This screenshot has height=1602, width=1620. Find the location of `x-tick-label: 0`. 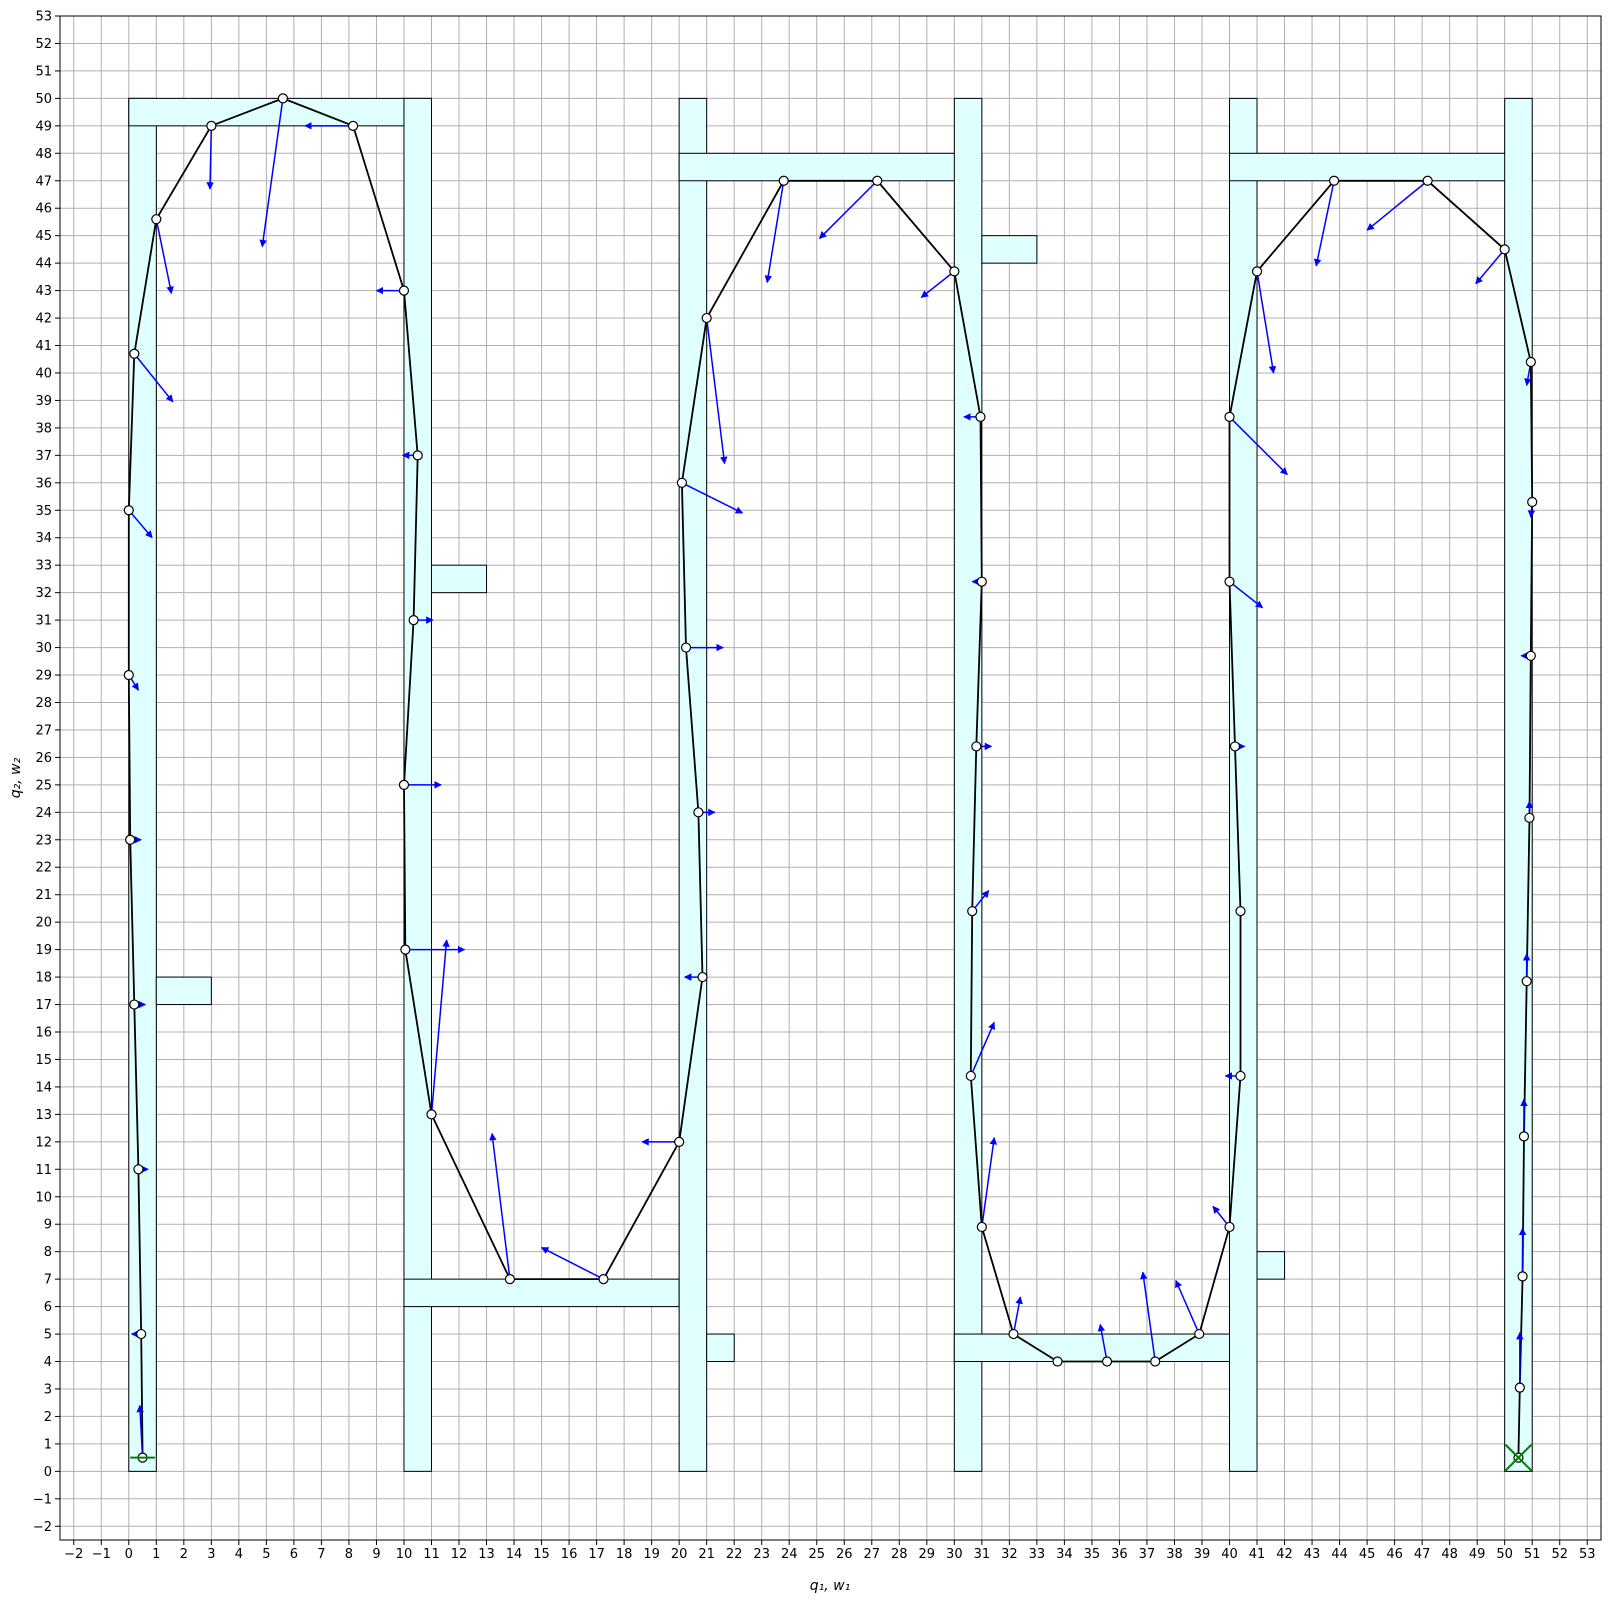

x-tick-label: 0 is located at coordinates (129, 1554).